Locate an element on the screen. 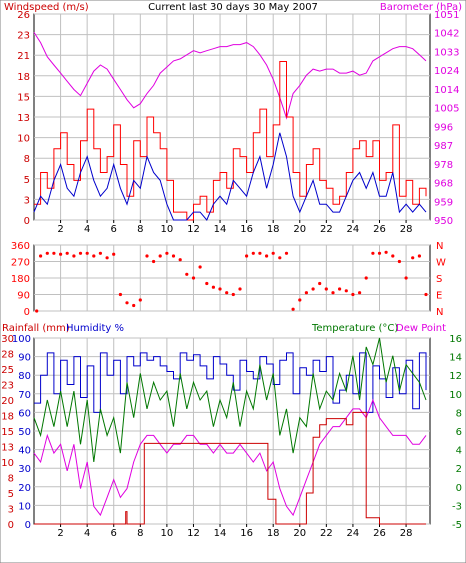  barometer-tick-label: 1051 is located at coordinates (446, 15).